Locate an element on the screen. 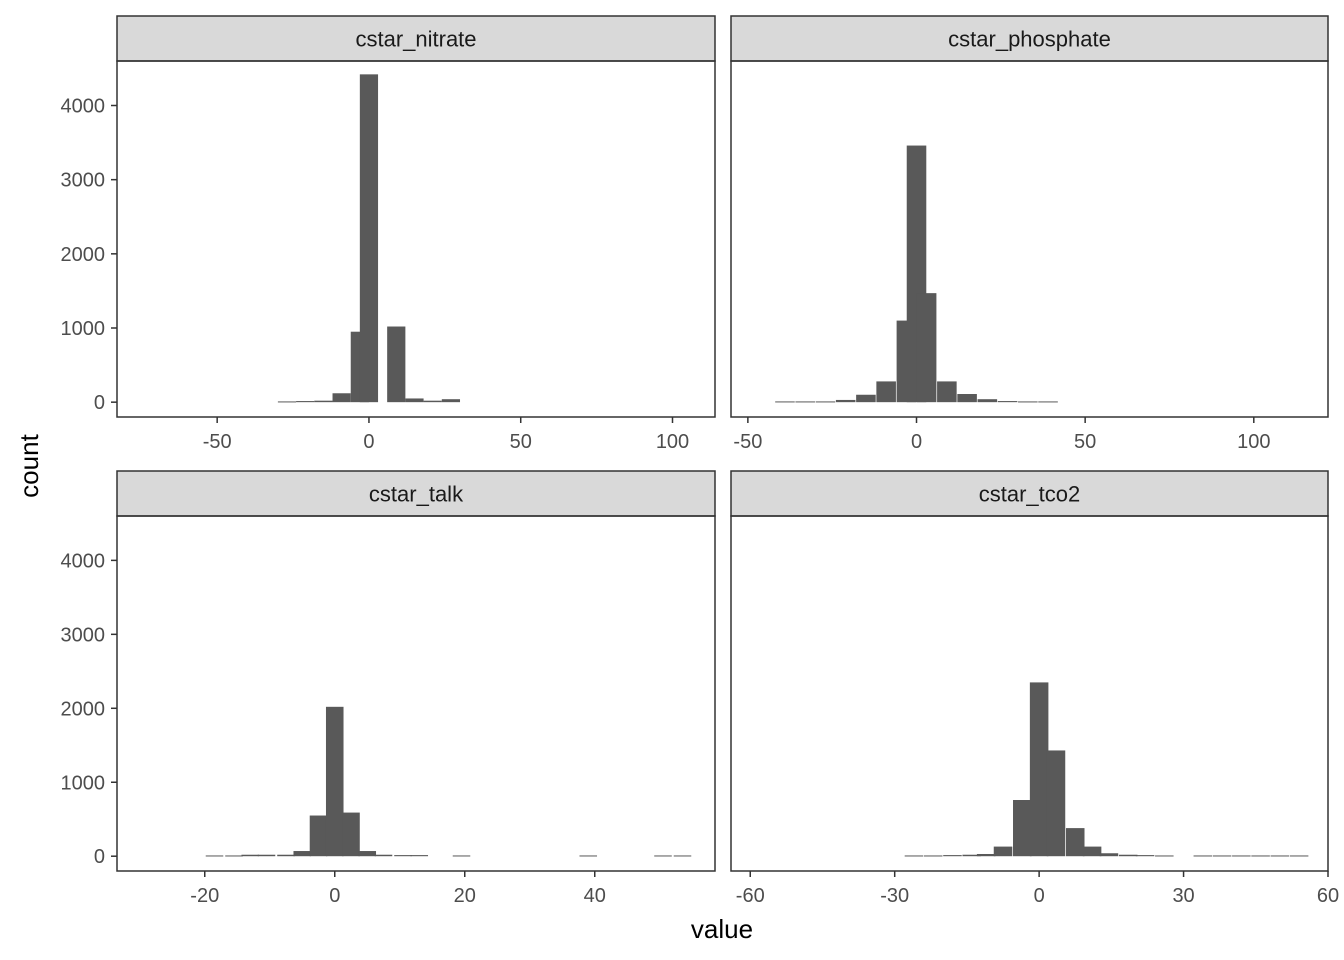  x-tick-label-cstar-nitrate--50: -50 is located at coordinates (217, 442).